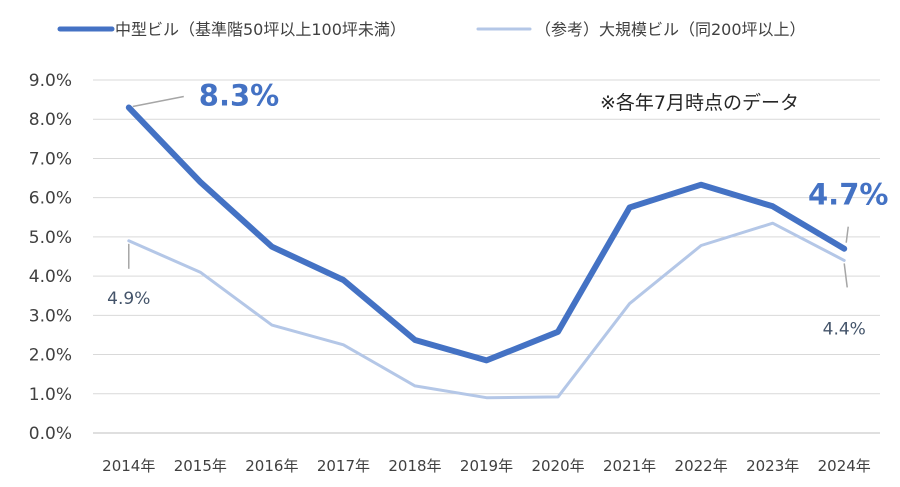 This screenshot has width=900, height=487. I want to click on y-tick-label: 7.0%, so click(50, 159).